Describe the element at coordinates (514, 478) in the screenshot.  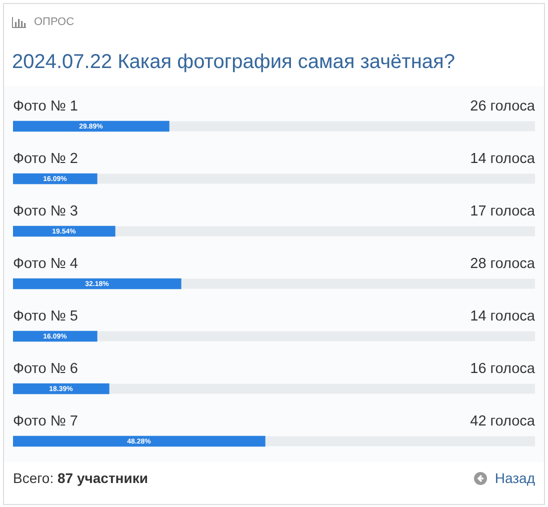
I see `text: Назад` at that location.